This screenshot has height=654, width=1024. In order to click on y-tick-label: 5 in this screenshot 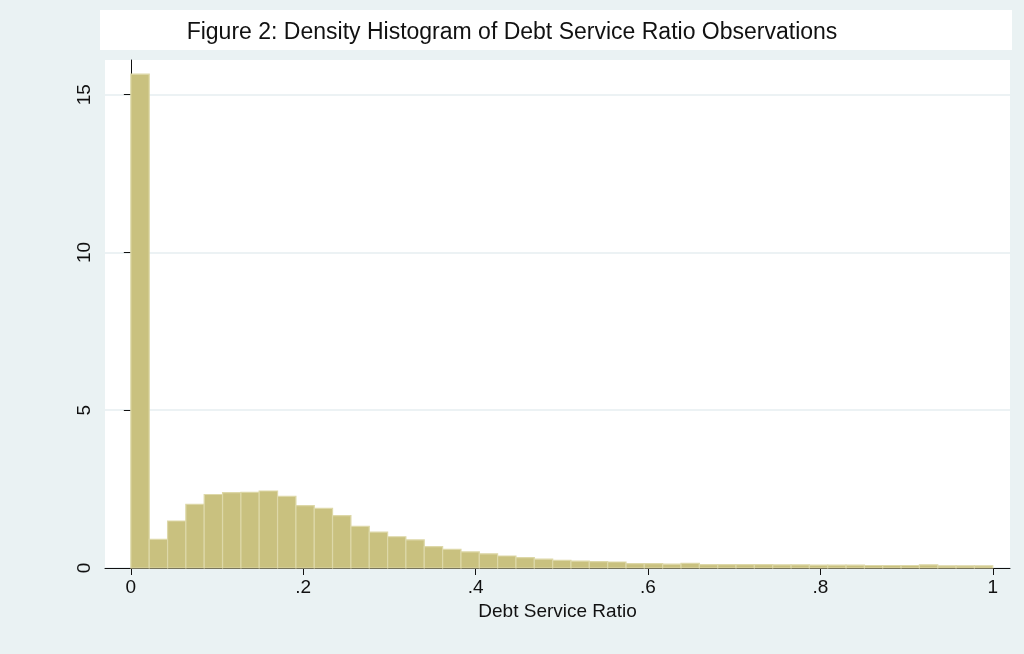, I will do `click(83, 410)`.